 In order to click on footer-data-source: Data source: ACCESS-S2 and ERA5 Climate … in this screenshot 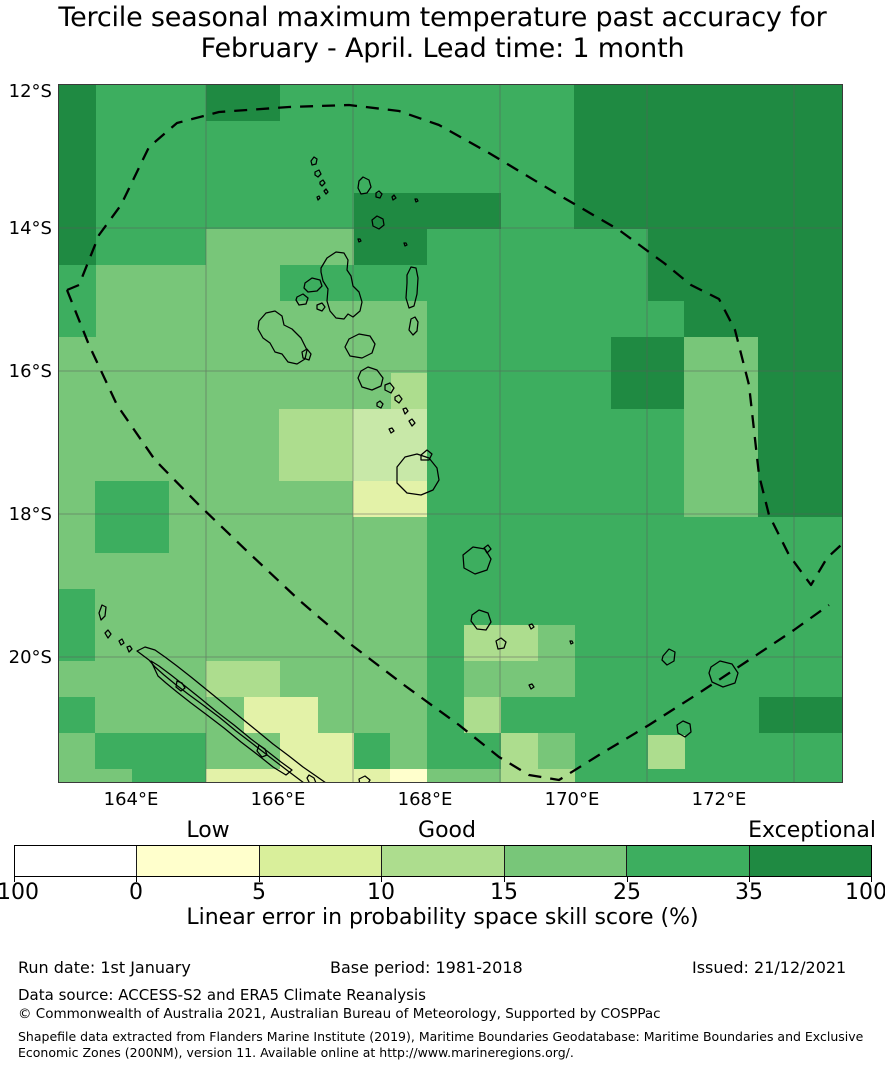, I will do `click(222, 995)`.